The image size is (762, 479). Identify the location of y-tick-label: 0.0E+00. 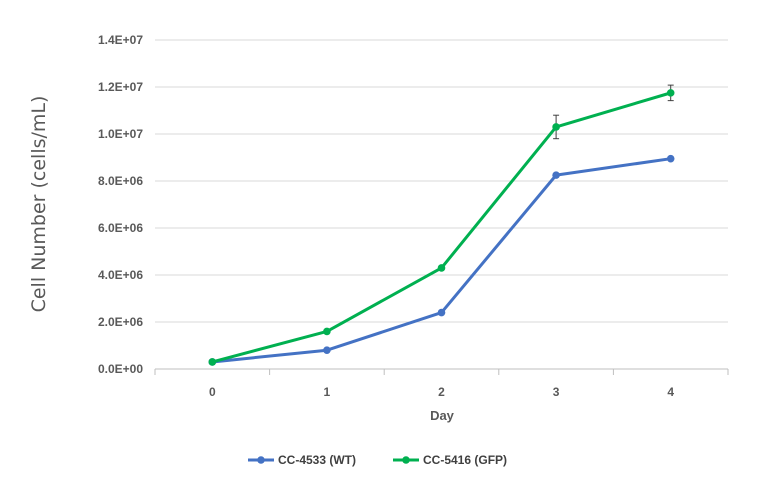
(120, 369).